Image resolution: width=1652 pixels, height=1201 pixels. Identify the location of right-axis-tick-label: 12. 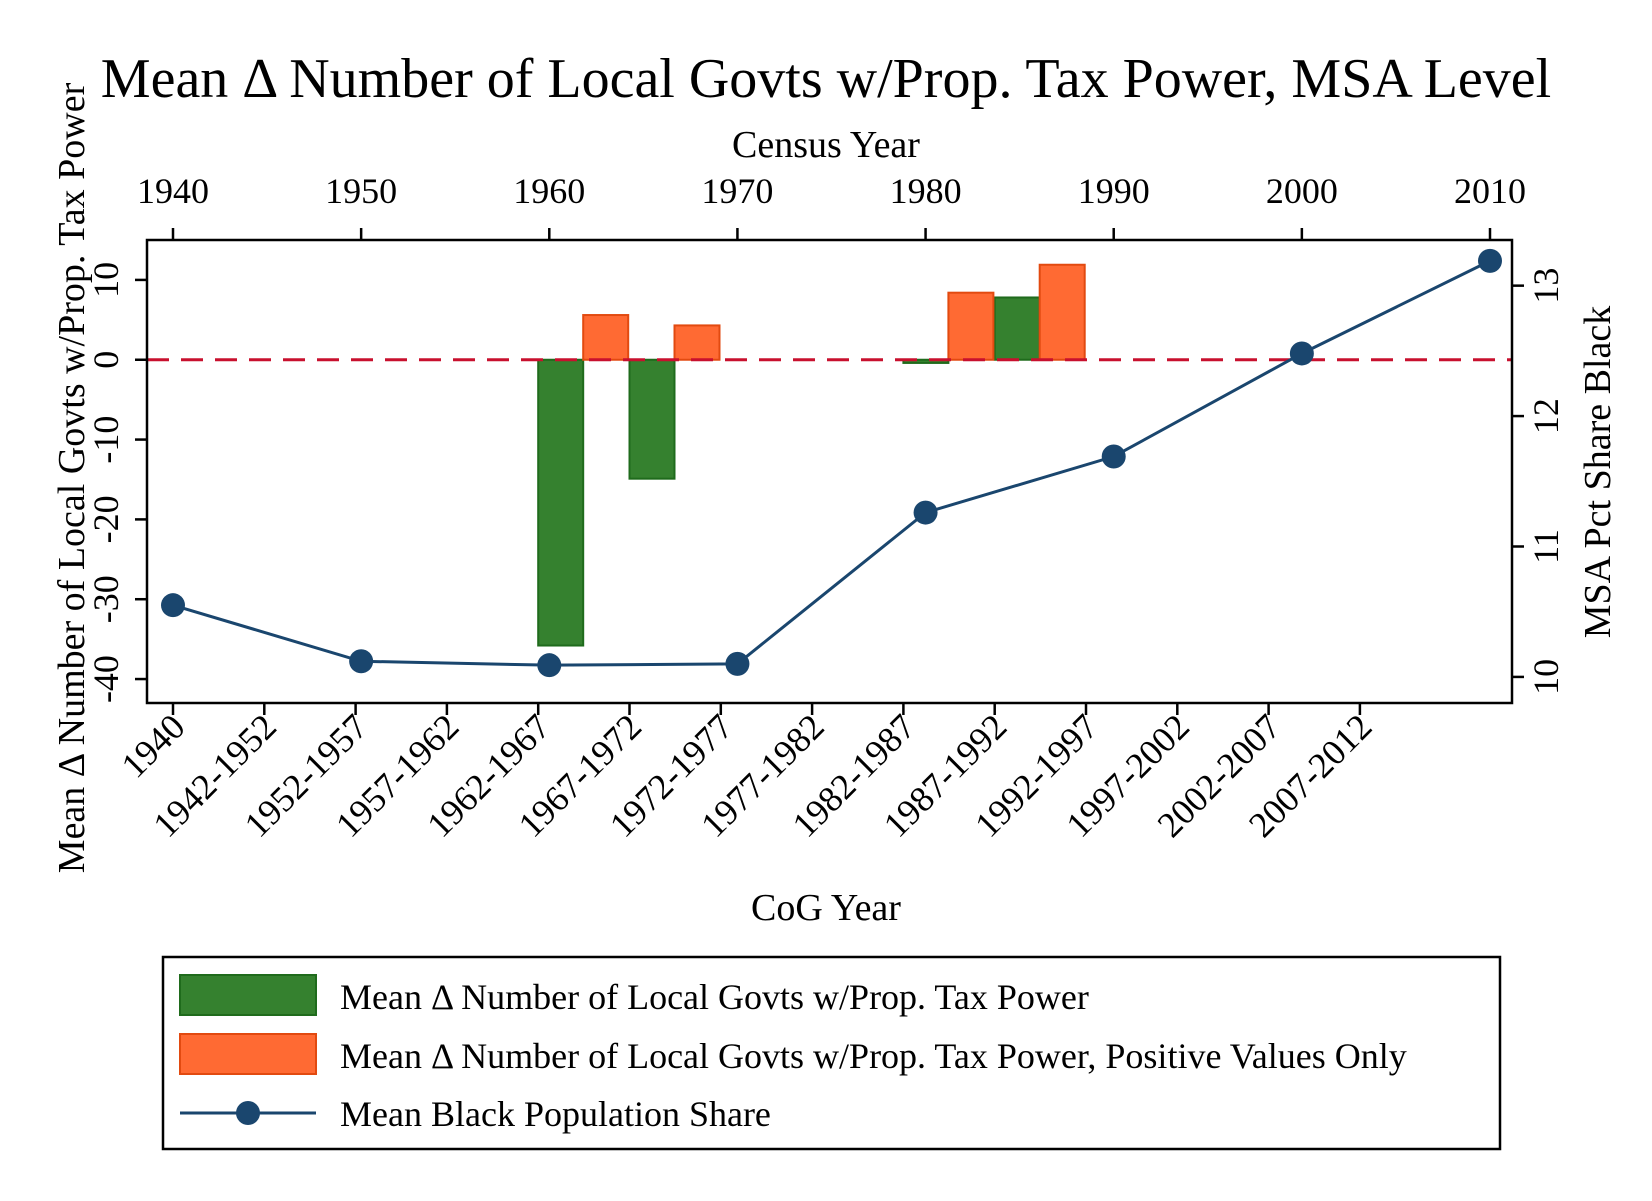
(1546, 416).